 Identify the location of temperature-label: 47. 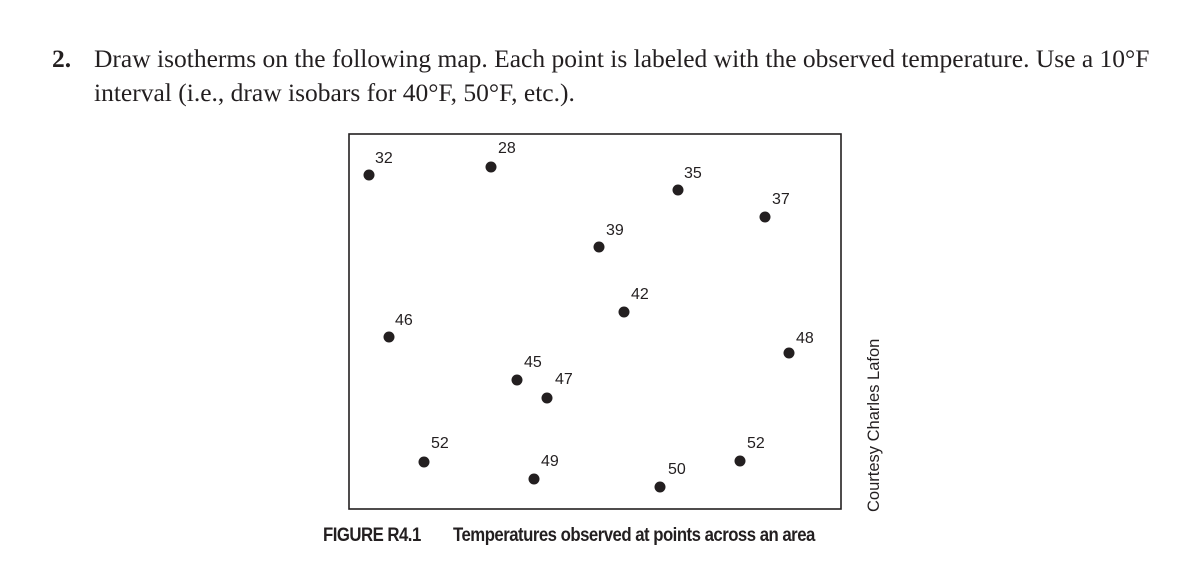
(564, 379).